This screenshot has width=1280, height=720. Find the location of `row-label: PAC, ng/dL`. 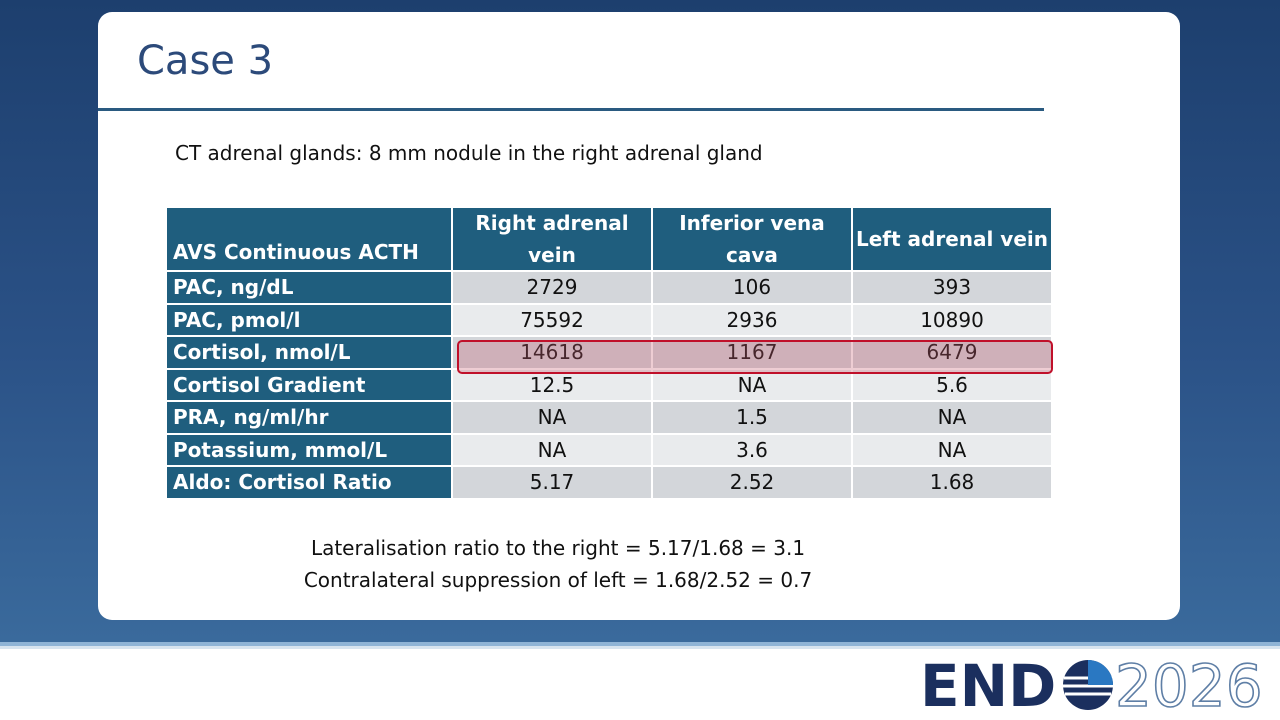

row-label: PAC, ng/dL is located at coordinates (310, 288).